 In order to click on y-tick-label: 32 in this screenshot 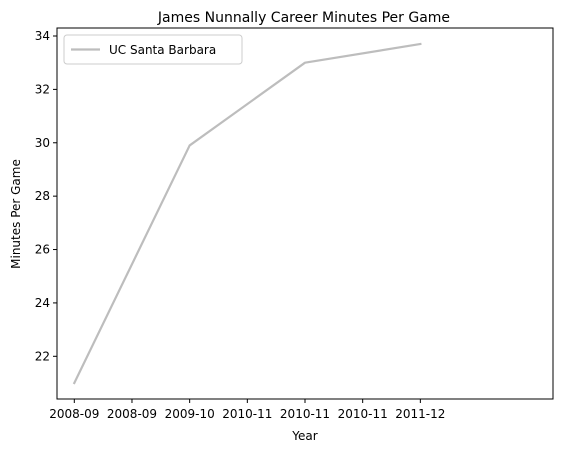, I will do `click(42, 89)`.